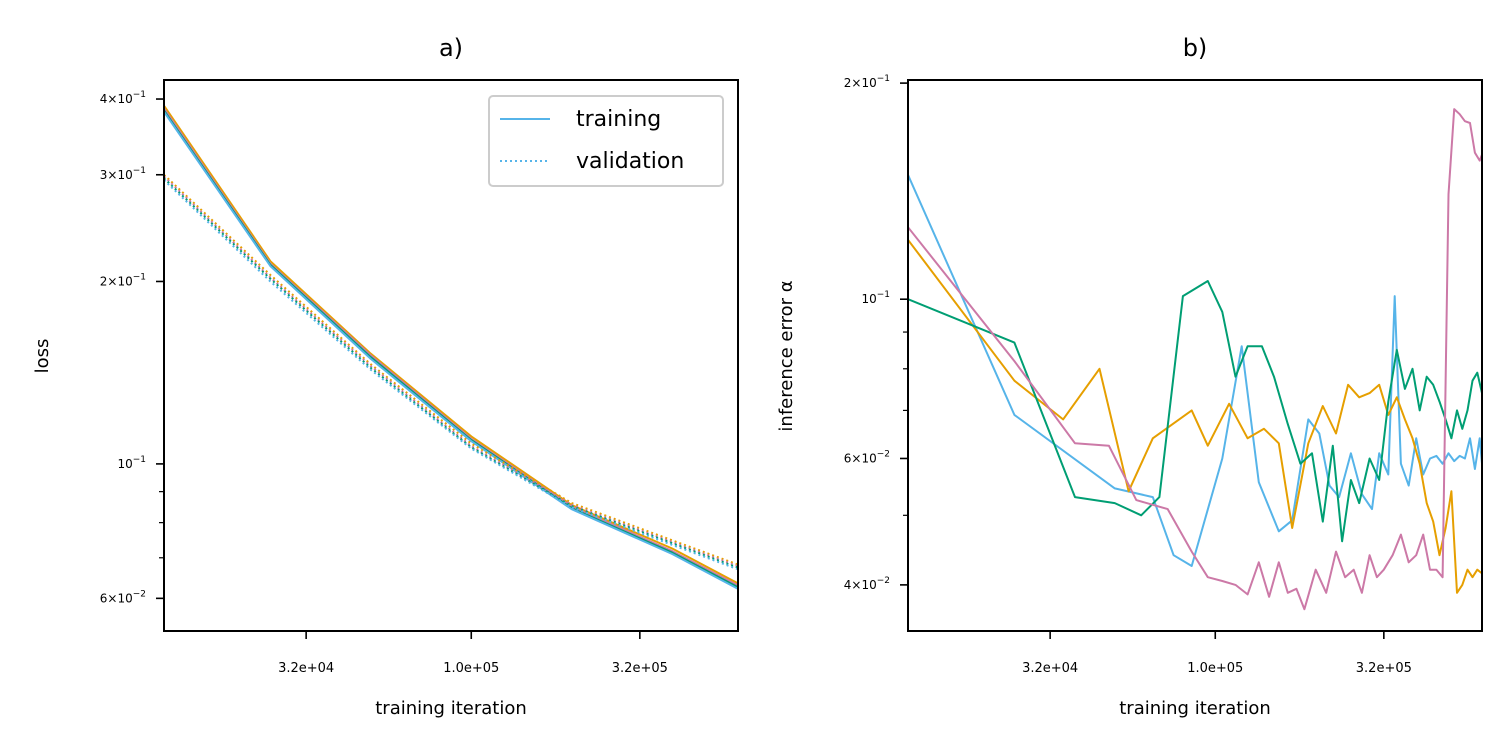 The image size is (1512, 750). I want to click on panel-a-xlabel: training iteration, so click(451, 708).